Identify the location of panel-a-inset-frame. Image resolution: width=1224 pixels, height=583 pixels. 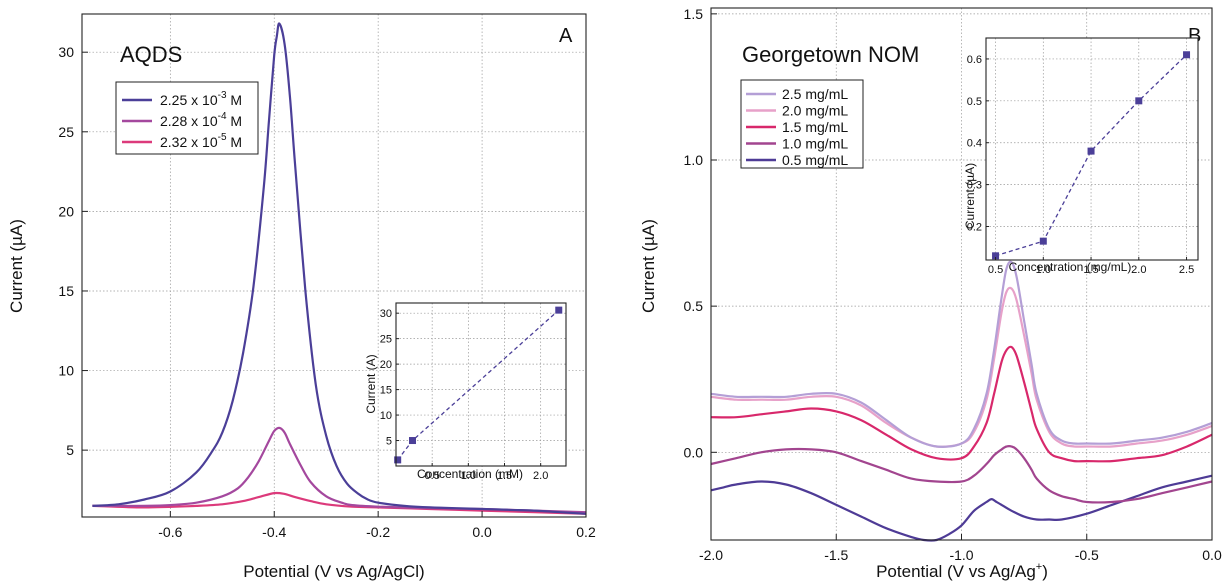
(481, 384).